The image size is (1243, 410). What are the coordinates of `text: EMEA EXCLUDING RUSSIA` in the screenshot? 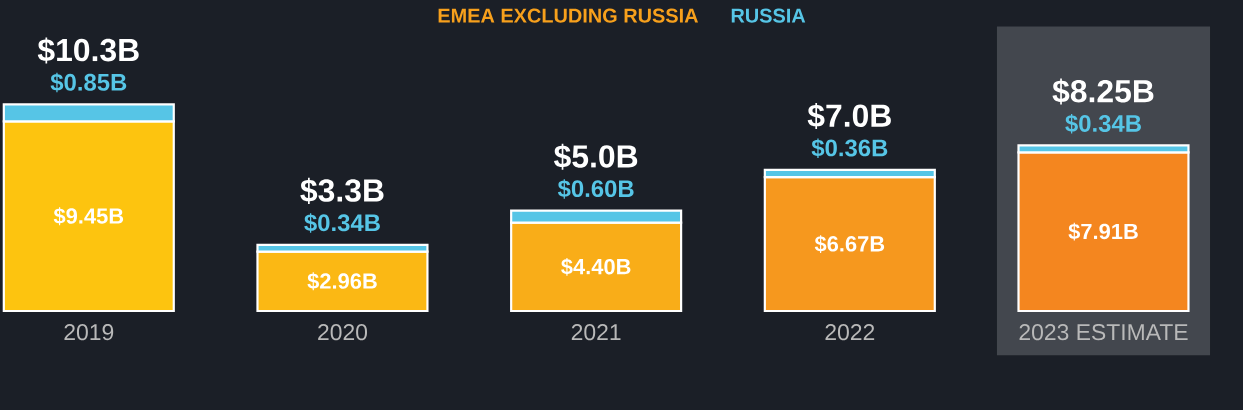 It's located at (568, 15).